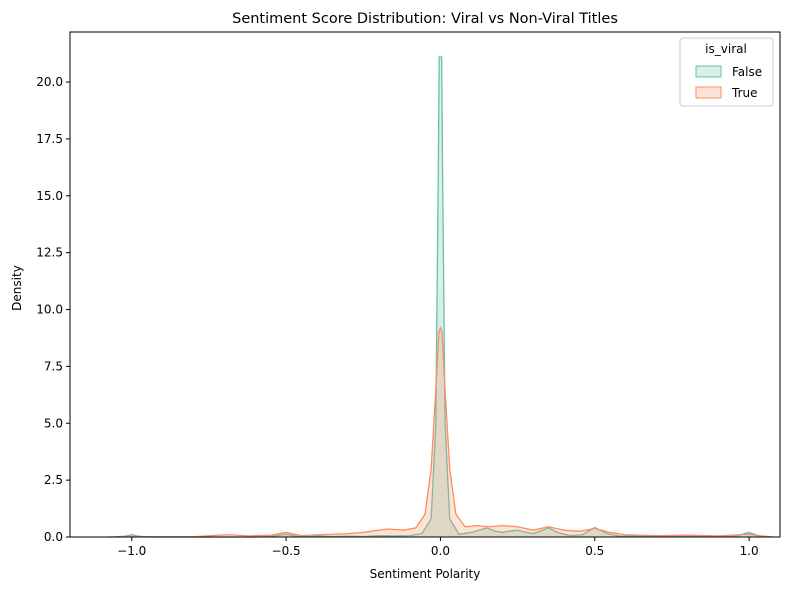  I want to click on y-tick-label: 7.5, so click(53, 366).